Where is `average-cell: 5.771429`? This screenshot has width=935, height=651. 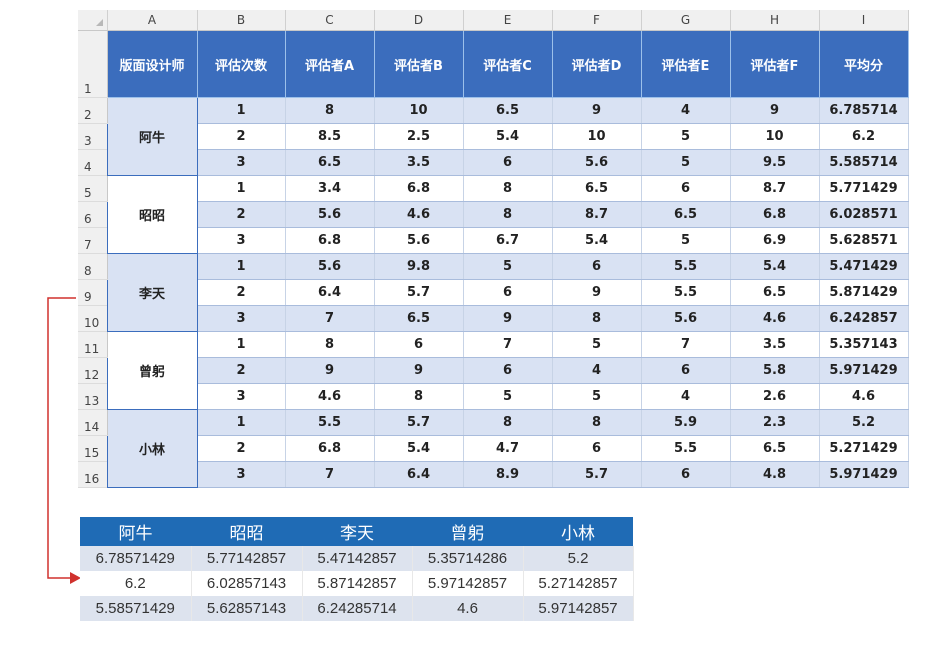 average-cell: 5.771429 is located at coordinates (863, 188).